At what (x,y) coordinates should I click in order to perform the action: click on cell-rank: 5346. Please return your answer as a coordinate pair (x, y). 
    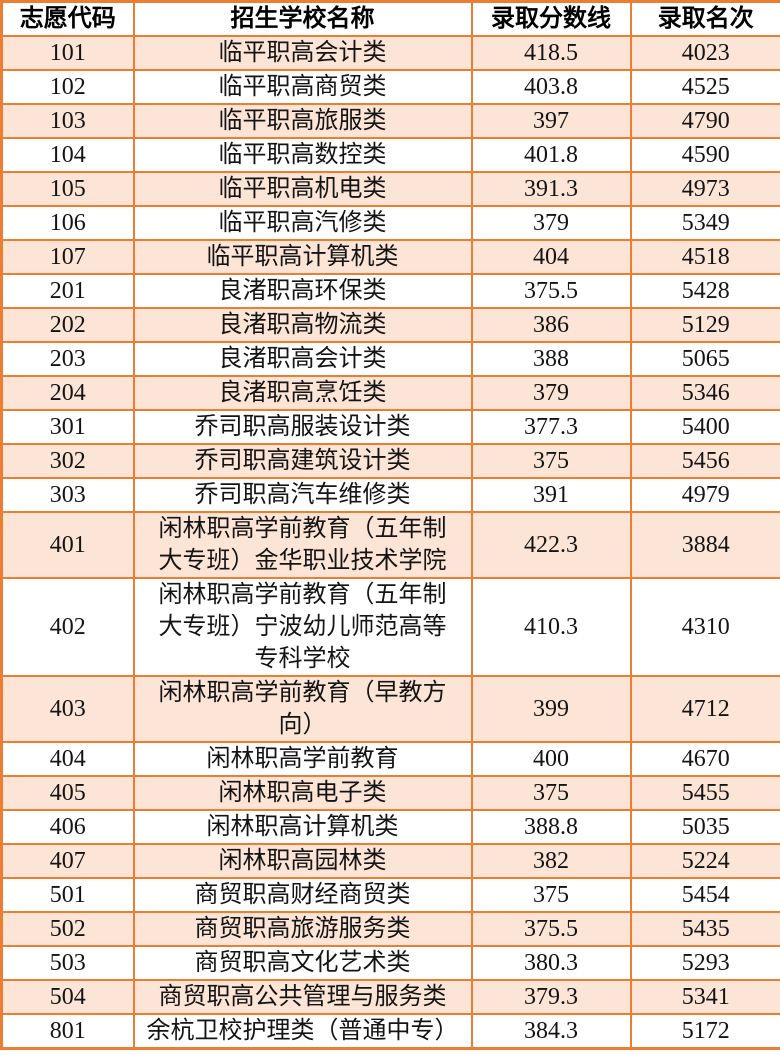
    Looking at the image, I should click on (704, 393).